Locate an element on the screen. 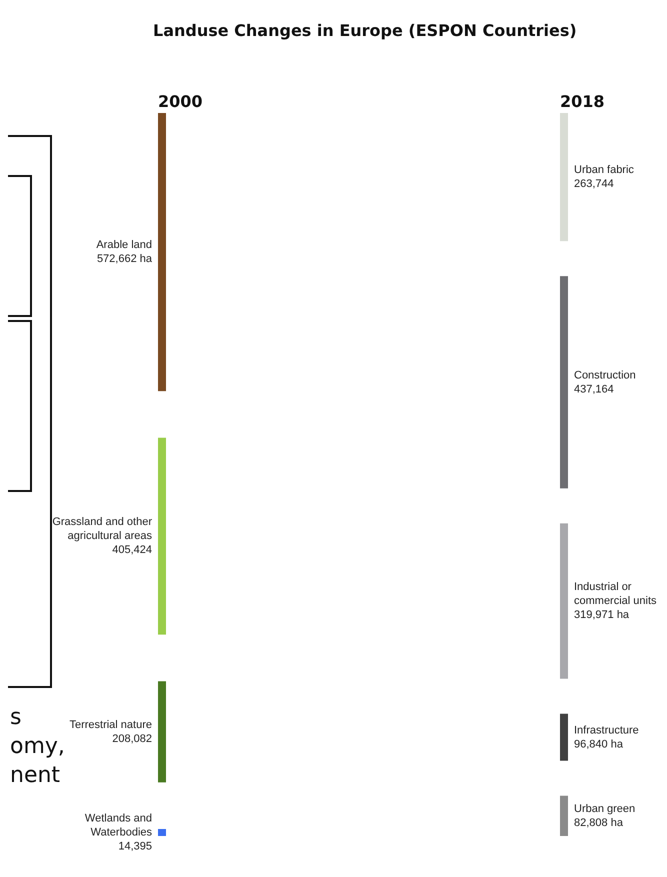 This screenshot has width=667, height=877. data-label: 96,840 ha is located at coordinates (599, 744).